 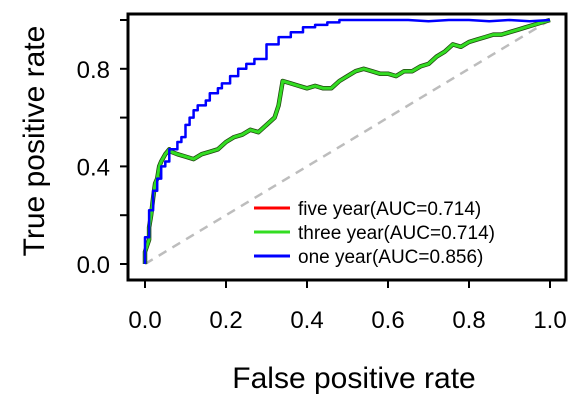 I want to click on y-tick-label: 0.4, so click(x=93, y=167).